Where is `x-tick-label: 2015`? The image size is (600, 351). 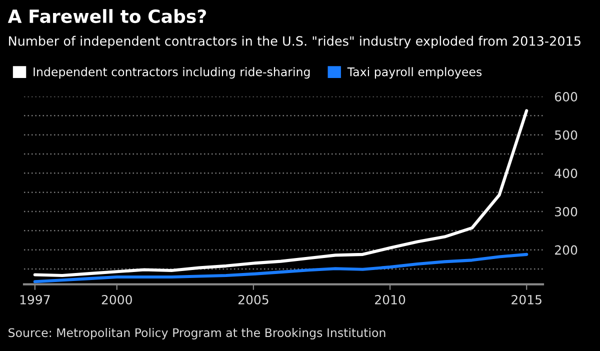
x-tick-label: 2015 is located at coordinates (527, 299).